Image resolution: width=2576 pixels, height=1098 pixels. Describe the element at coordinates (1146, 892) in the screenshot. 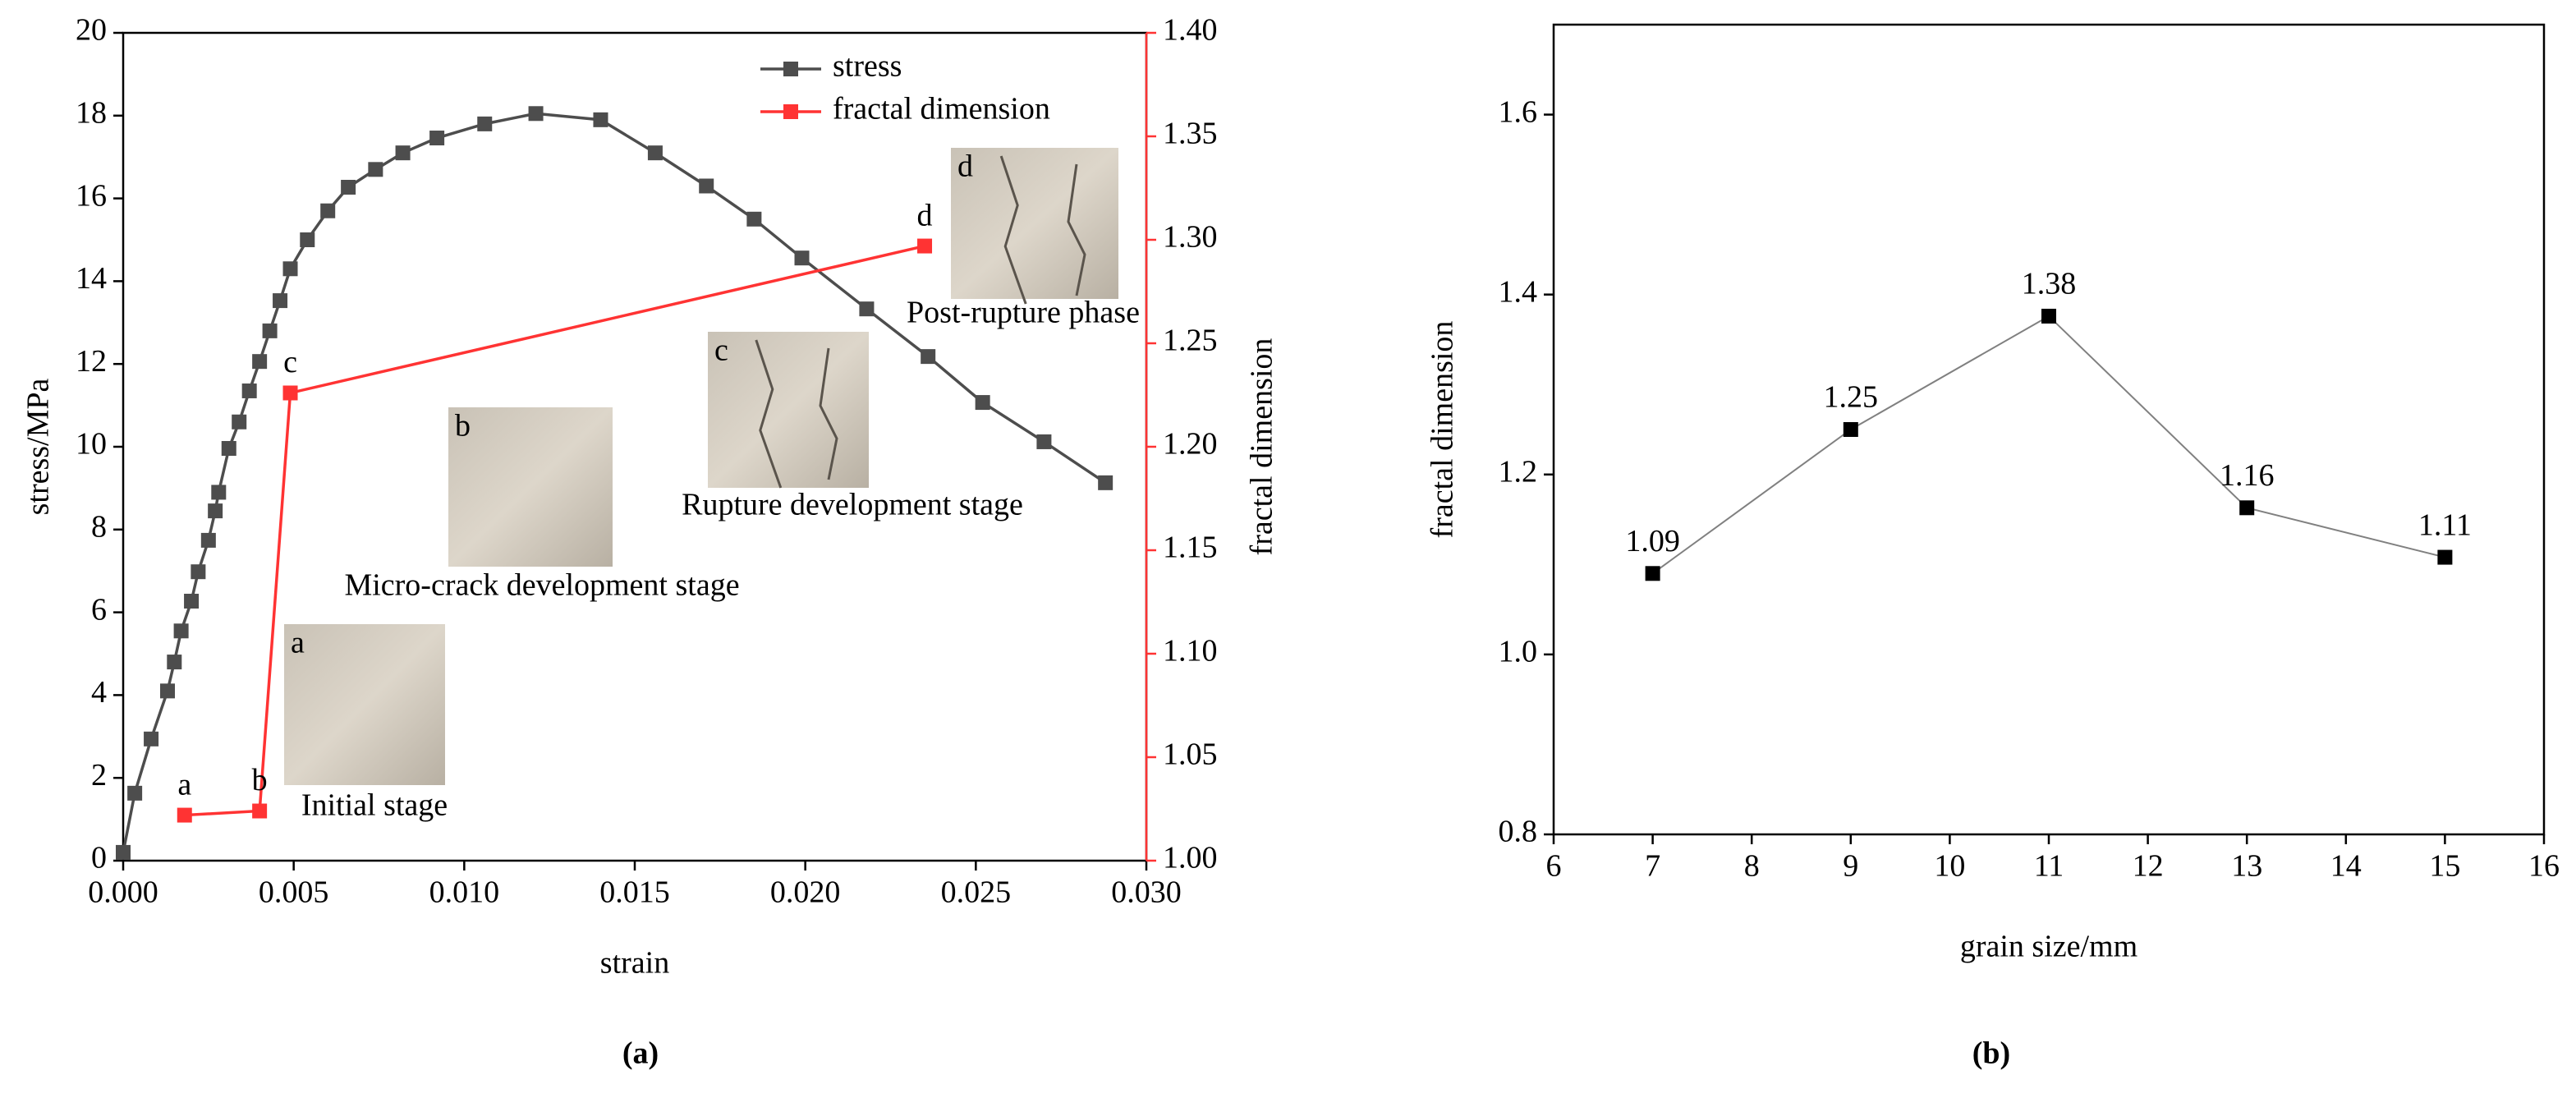

I see `x-tick-label: 0.030` at that location.